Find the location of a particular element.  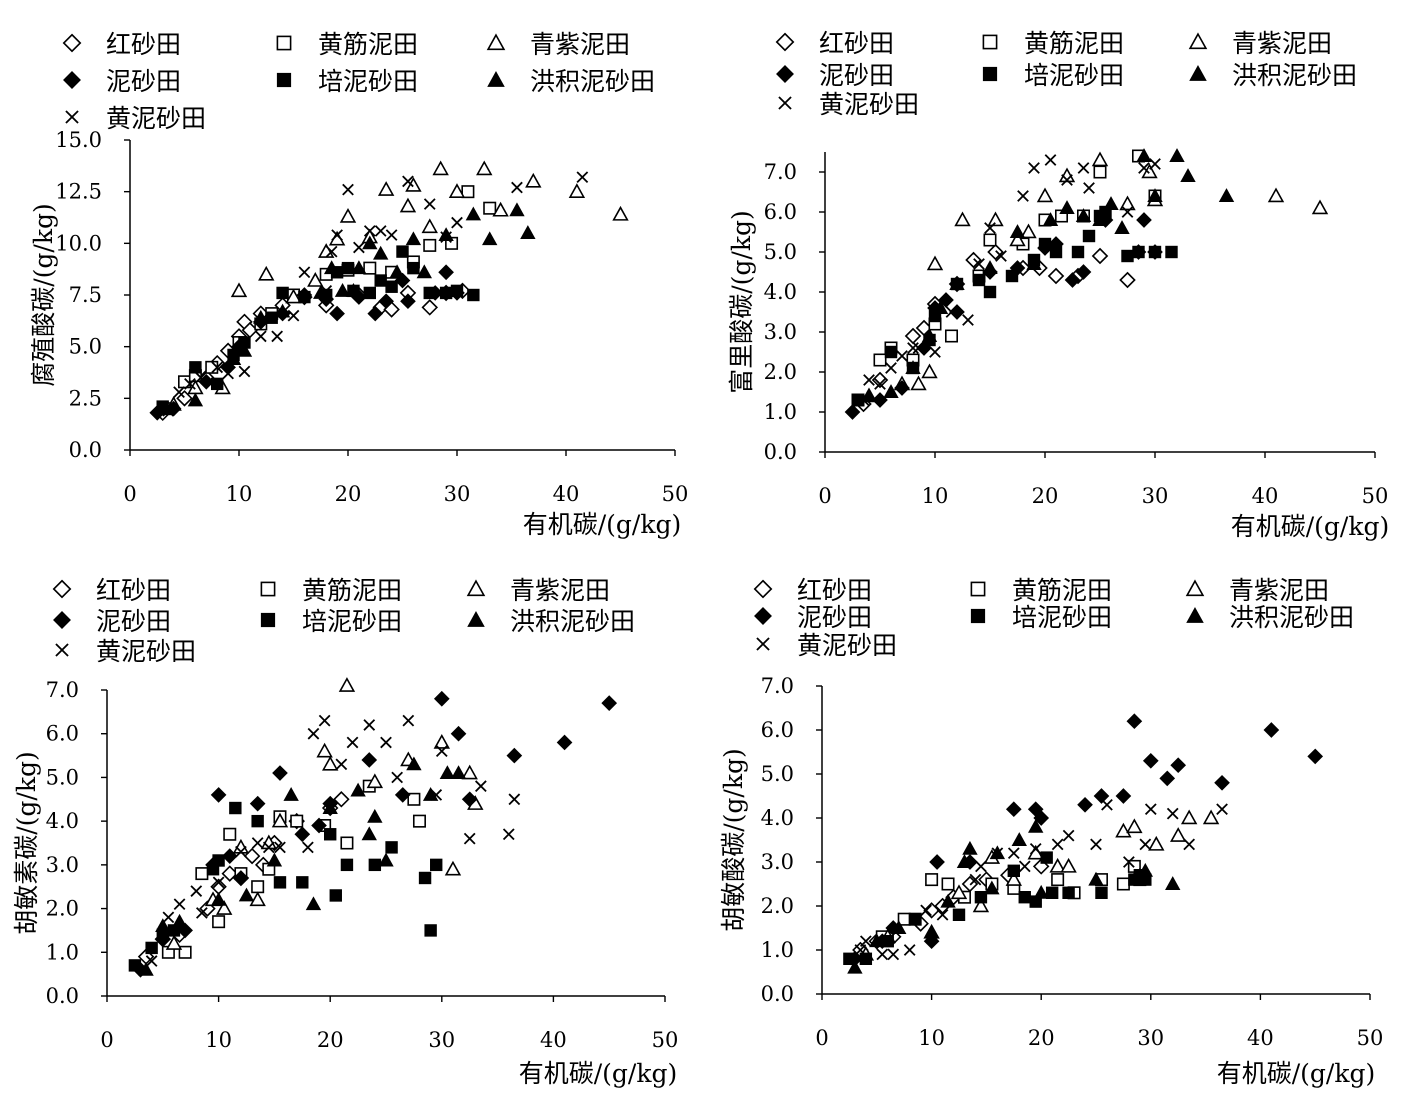

x-tick-label: 20 is located at coordinates (1045, 496).